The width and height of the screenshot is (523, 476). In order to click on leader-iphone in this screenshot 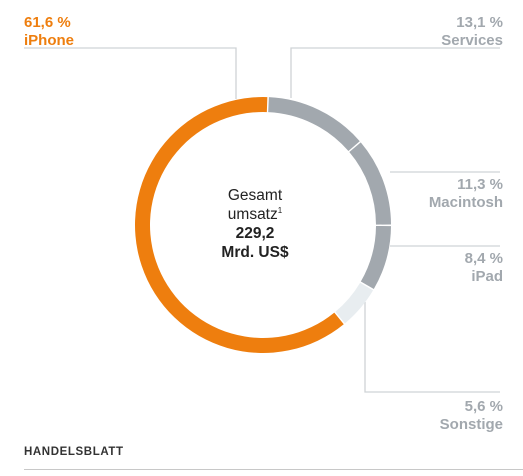, I will do `click(130, 73)`.